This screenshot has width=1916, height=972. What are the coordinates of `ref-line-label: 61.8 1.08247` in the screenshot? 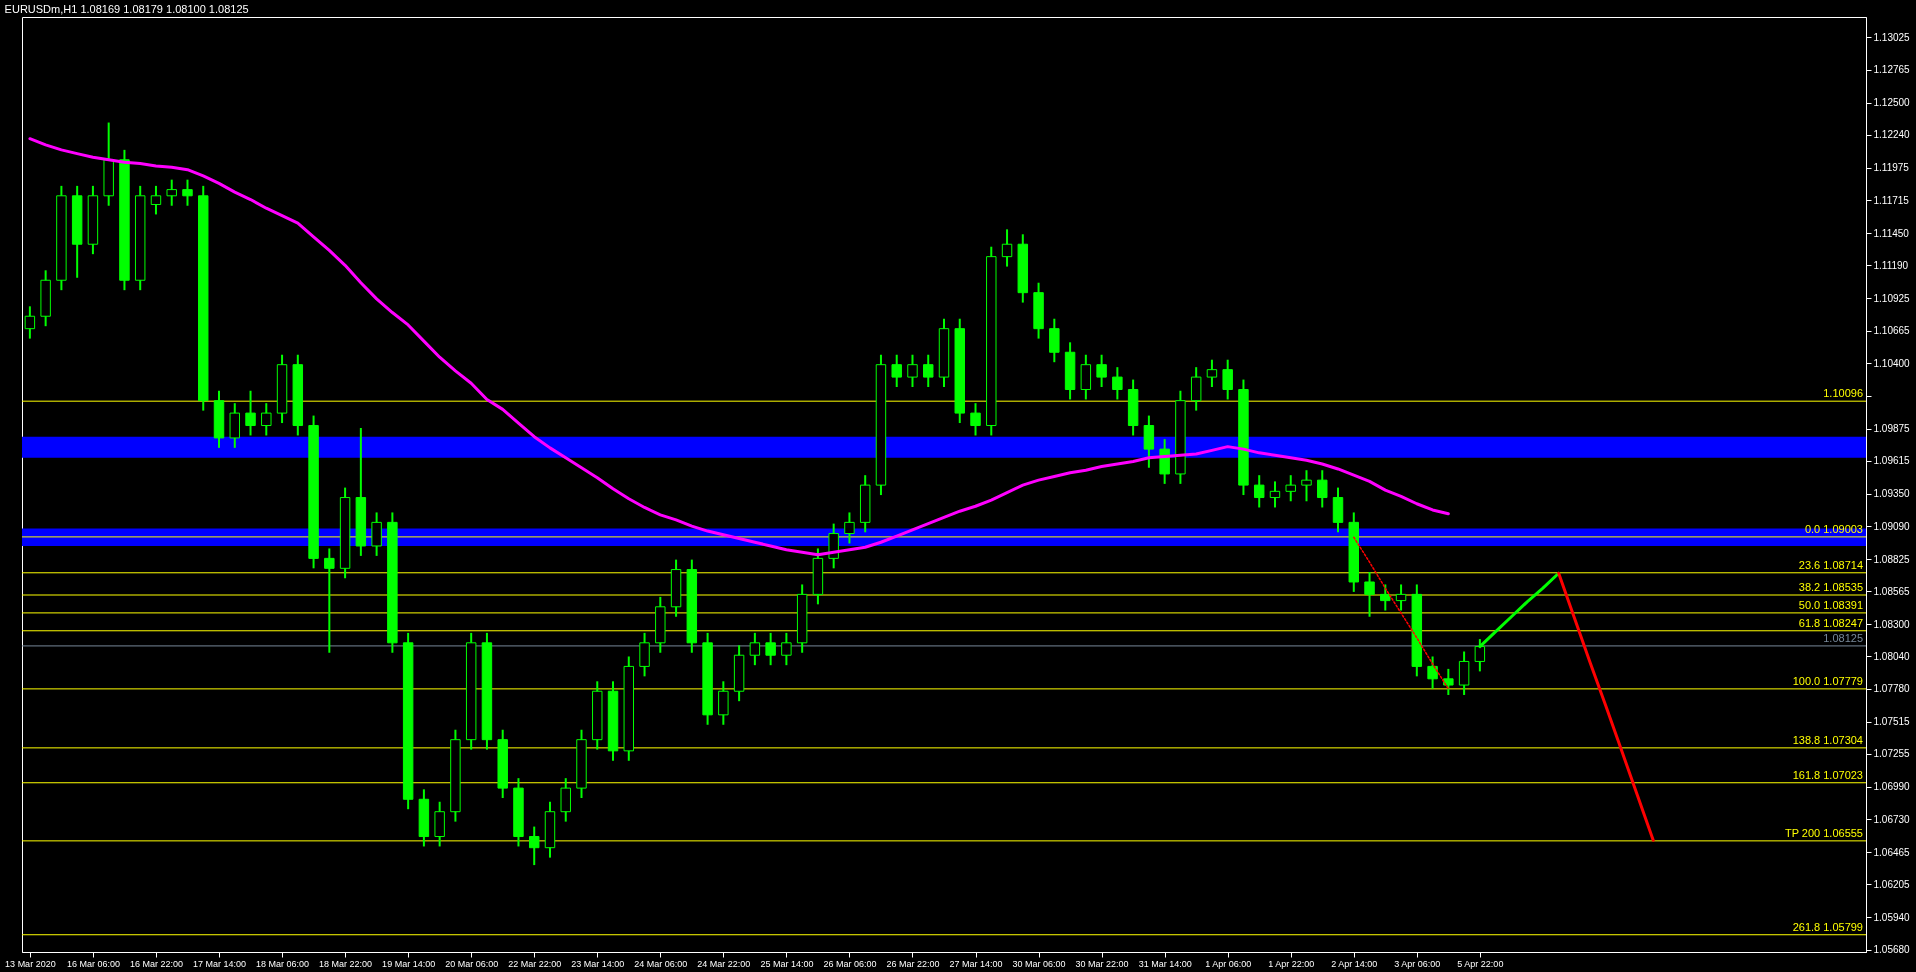 It's located at (1830, 622).